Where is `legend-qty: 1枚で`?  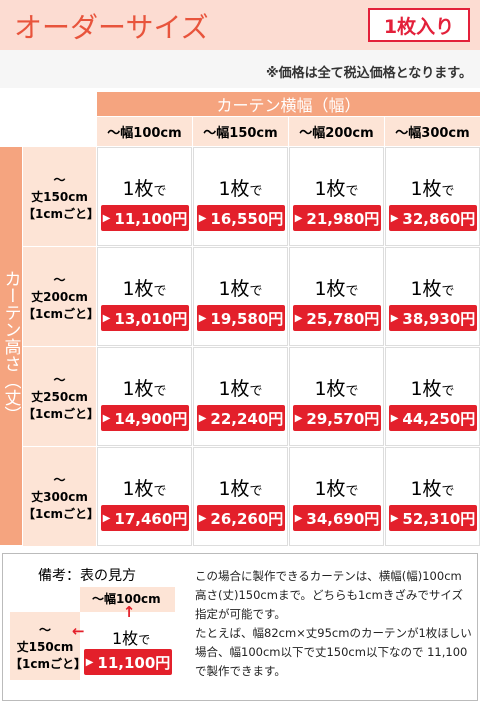
legend-qty: 1枚で is located at coordinates (131, 637).